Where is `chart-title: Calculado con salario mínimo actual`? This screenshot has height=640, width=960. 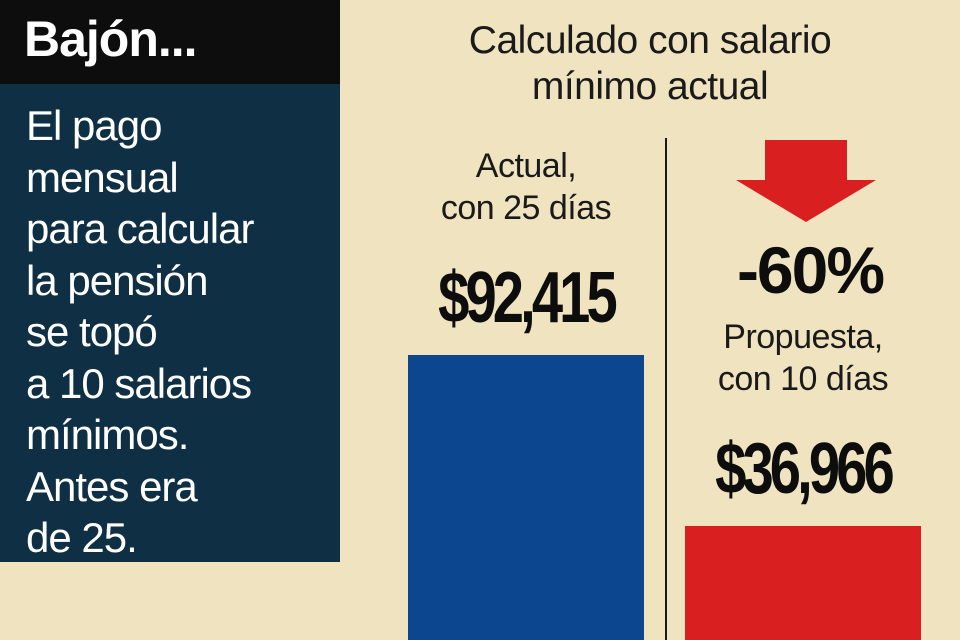 chart-title: Calculado con salario mínimo actual is located at coordinates (650, 63).